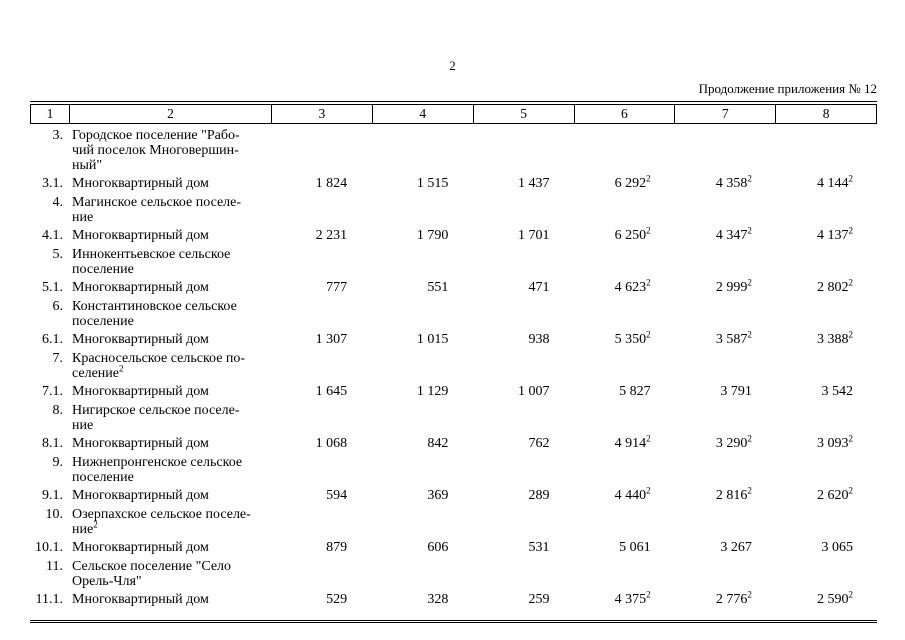  What do you see at coordinates (635, 547) in the screenshot?
I see `value-cell: 5 061` at bounding box center [635, 547].